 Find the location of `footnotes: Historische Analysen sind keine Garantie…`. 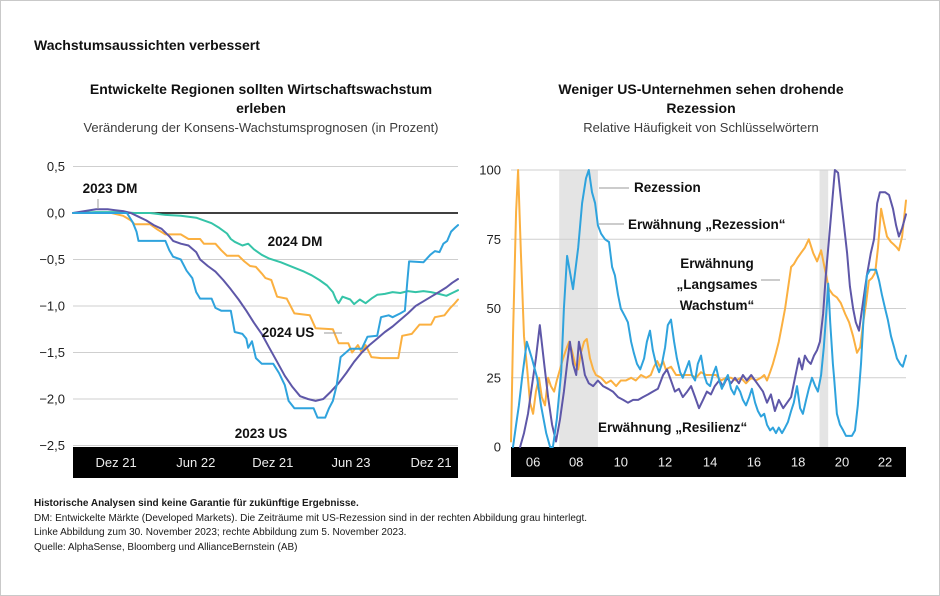

footnotes: Historische Analysen sind keine Garantie… is located at coordinates (310, 526).